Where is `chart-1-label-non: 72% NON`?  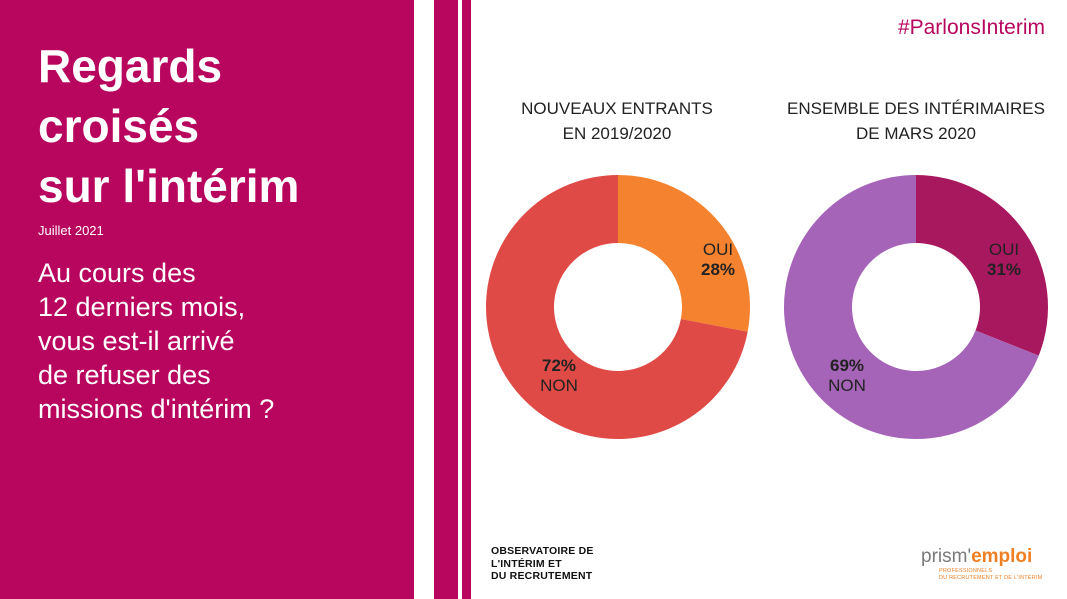 chart-1-label-non: 72% NON is located at coordinates (559, 376).